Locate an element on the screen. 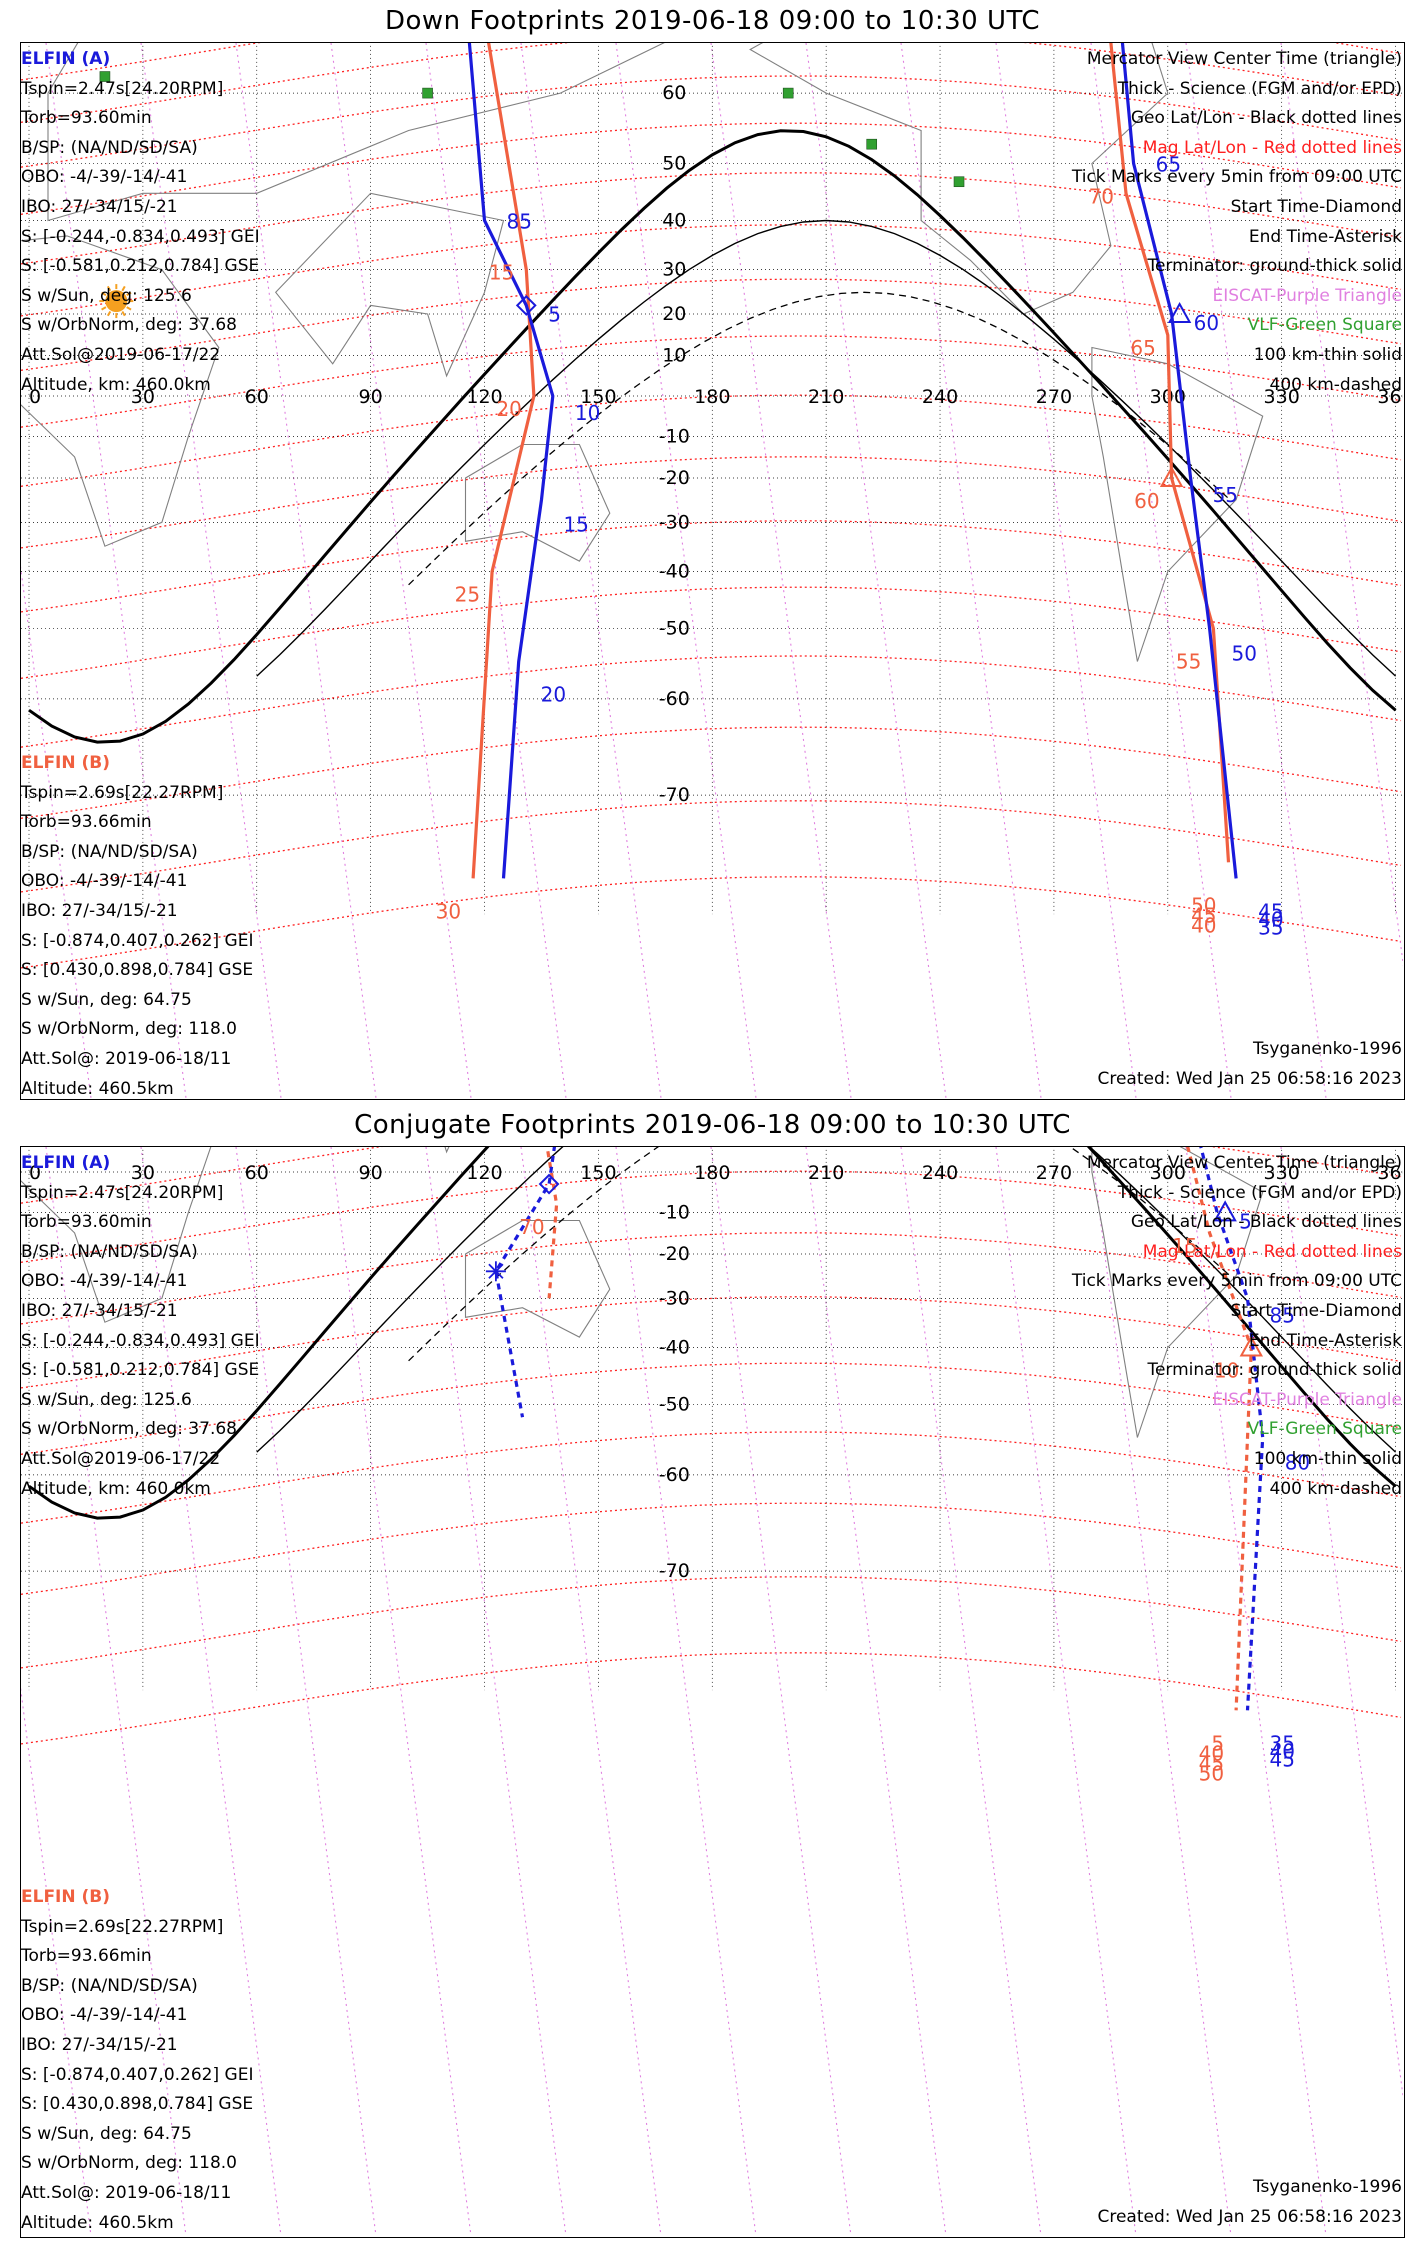 Image resolution: width=1425 pixels, height=2250 pixels. elfin-a-line: Att.Sol@2019-06-17/22 is located at coordinates (121, 354).